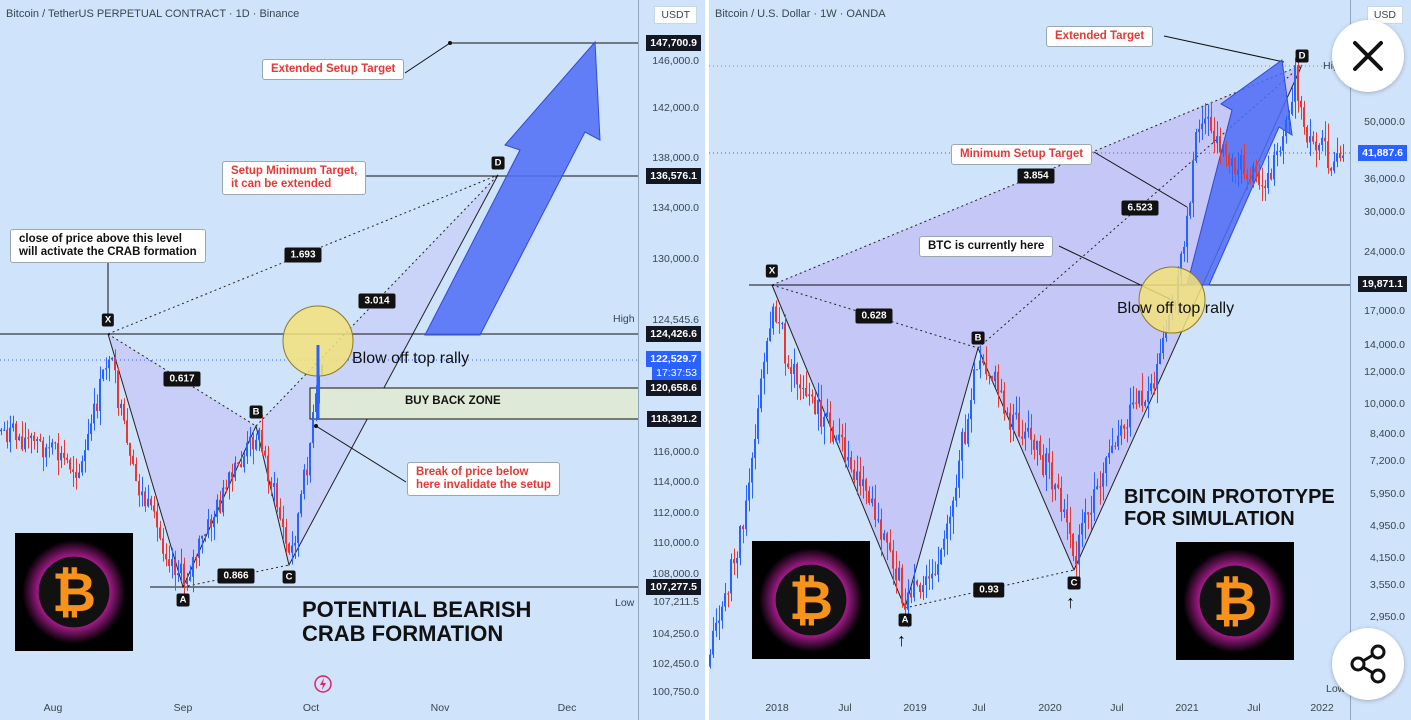 This screenshot has width=1411, height=720. I want to click on min-target-leader, so click(1140, 179).